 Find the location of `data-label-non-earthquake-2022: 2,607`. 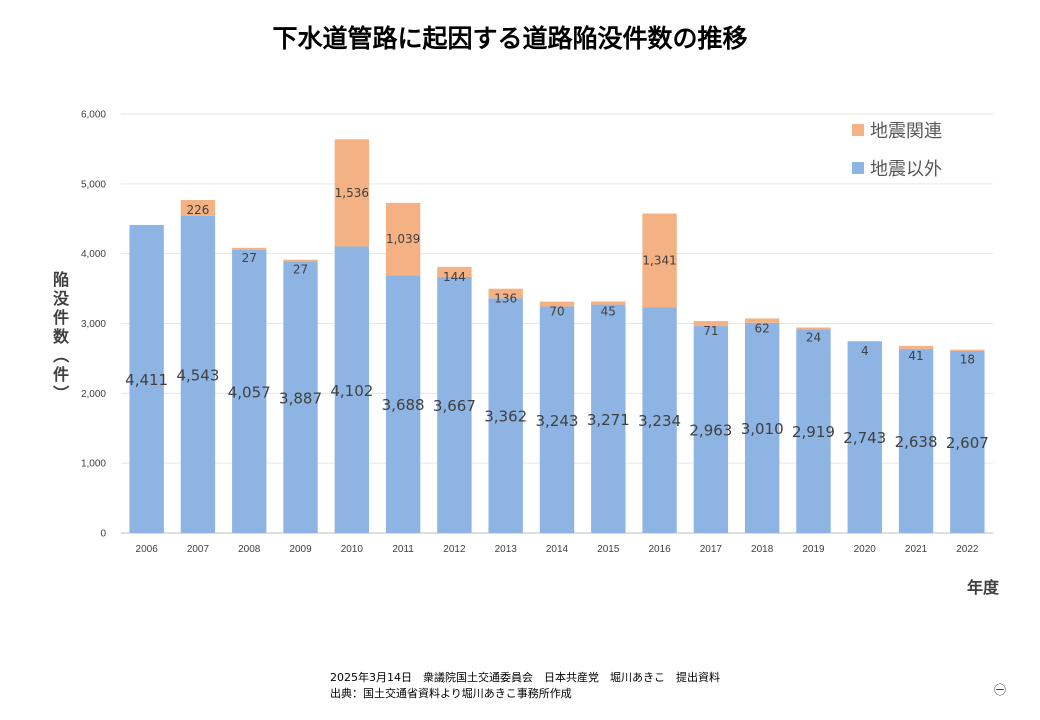

data-label-non-earthquake-2022: 2,607 is located at coordinates (967, 443).